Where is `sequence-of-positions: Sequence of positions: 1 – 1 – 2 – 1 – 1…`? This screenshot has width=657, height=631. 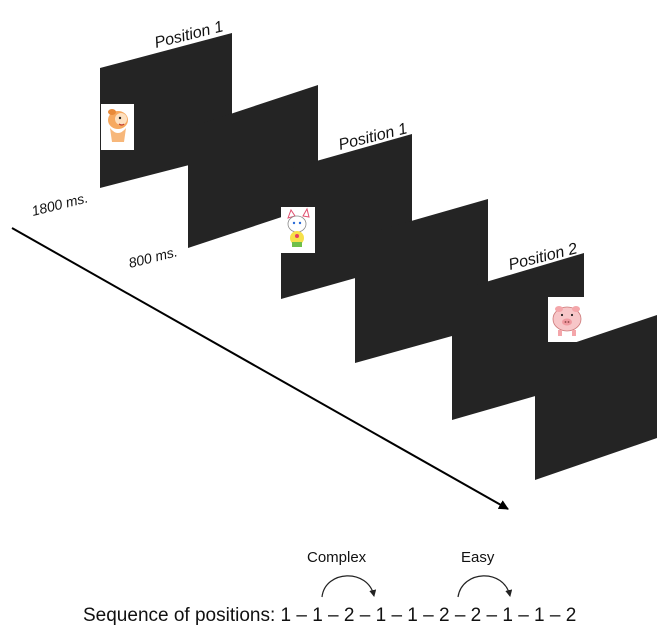 sequence-of-positions: Sequence of positions: 1 – 1 – 2 – 1 – 1… is located at coordinates (329, 615).